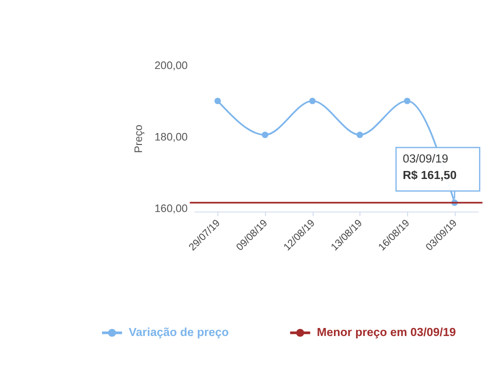  Describe the element at coordinates (178, 333) in the screenshot. I see `legend-label: Variação de preço` at that location.